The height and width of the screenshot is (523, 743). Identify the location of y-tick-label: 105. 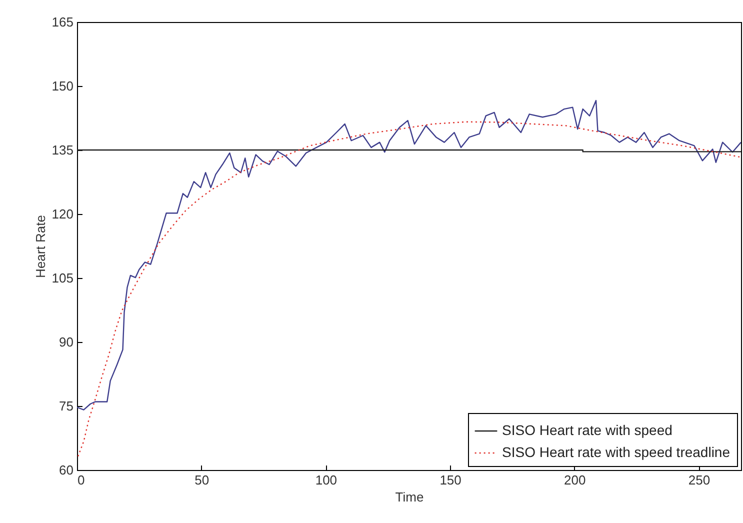
(63, 278).